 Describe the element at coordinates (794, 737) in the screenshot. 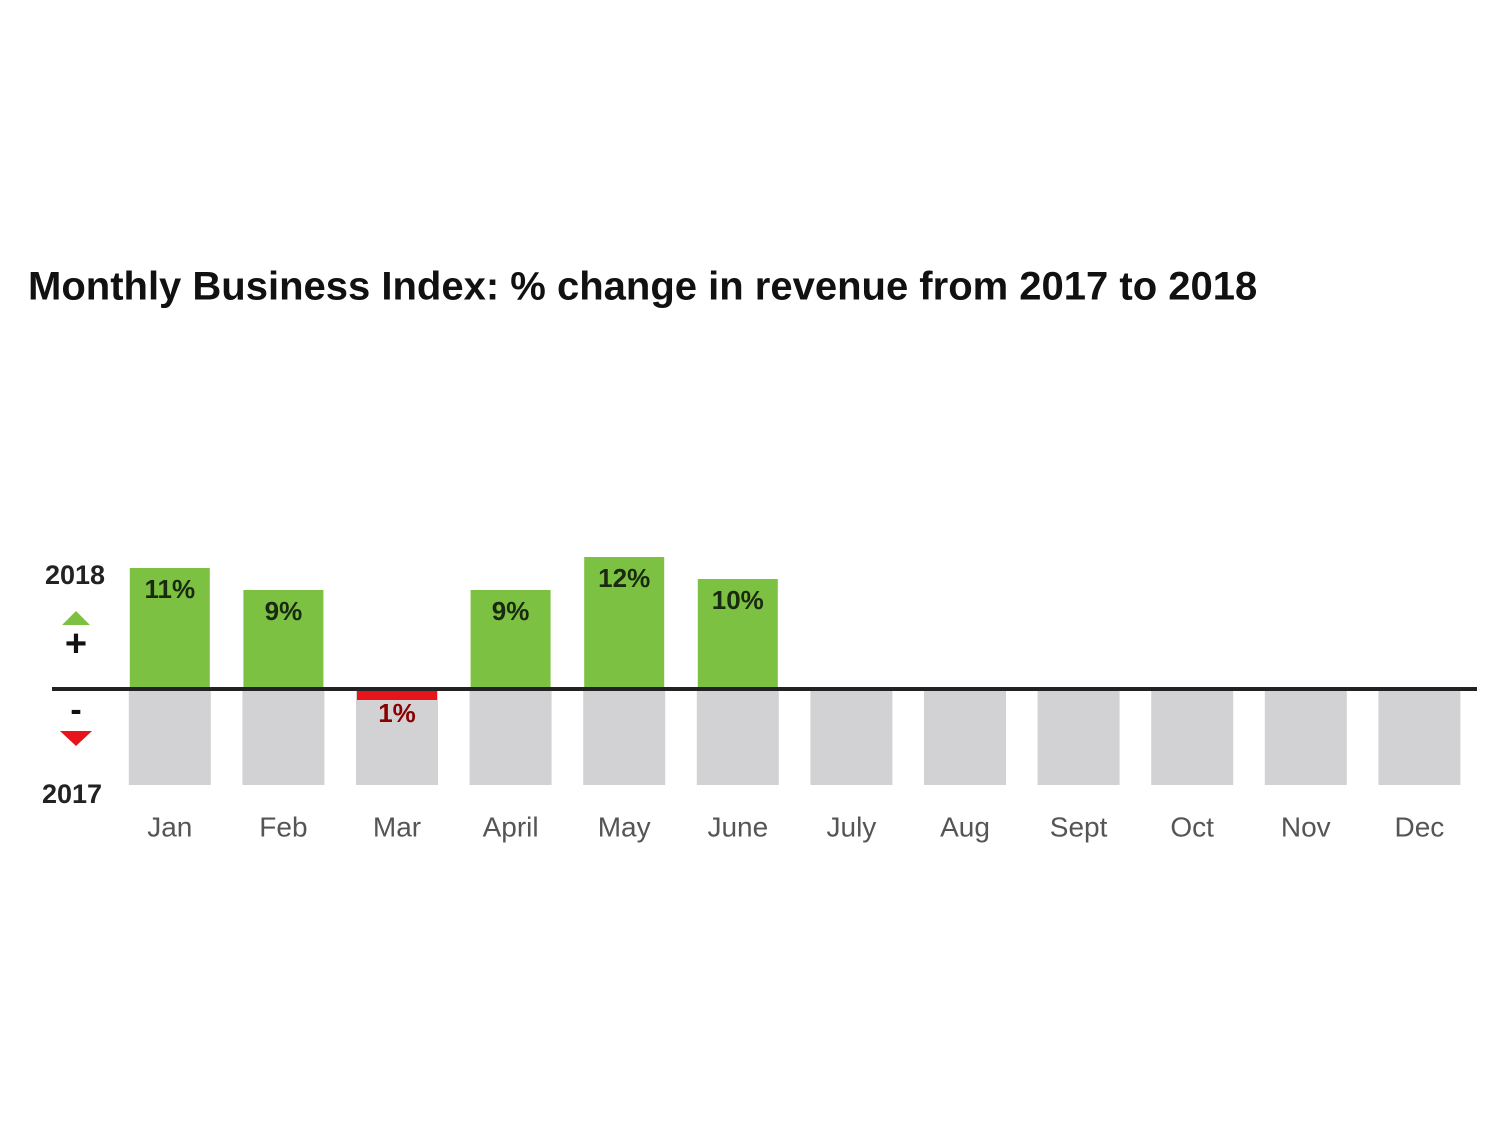

I see `background-bars` at that location.